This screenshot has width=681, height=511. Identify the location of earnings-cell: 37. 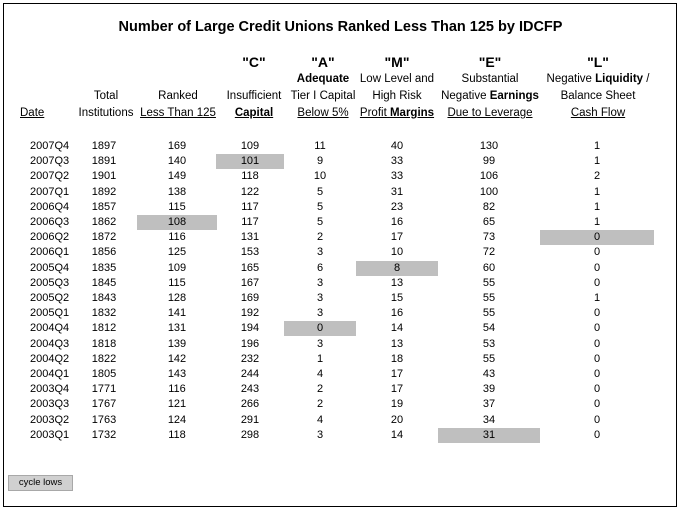
(489, 404).